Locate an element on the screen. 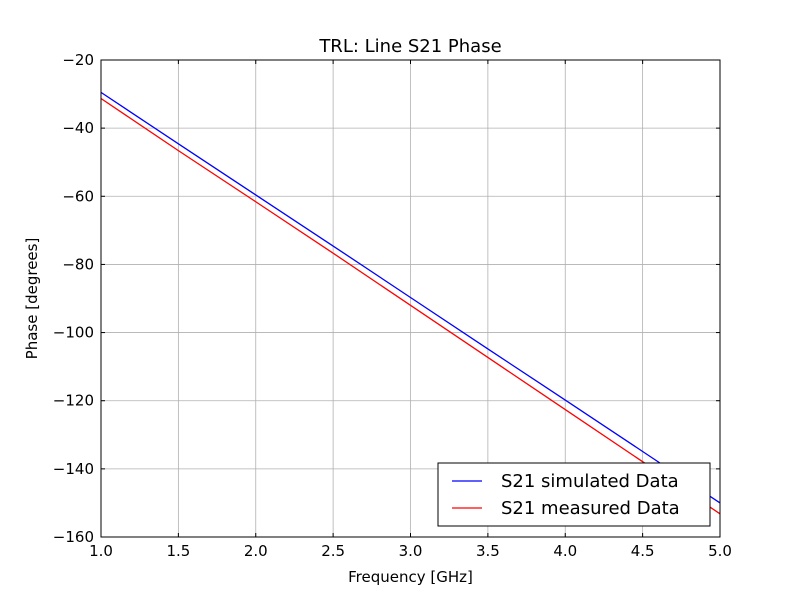  legend-box is located at coordinates (574, 494).